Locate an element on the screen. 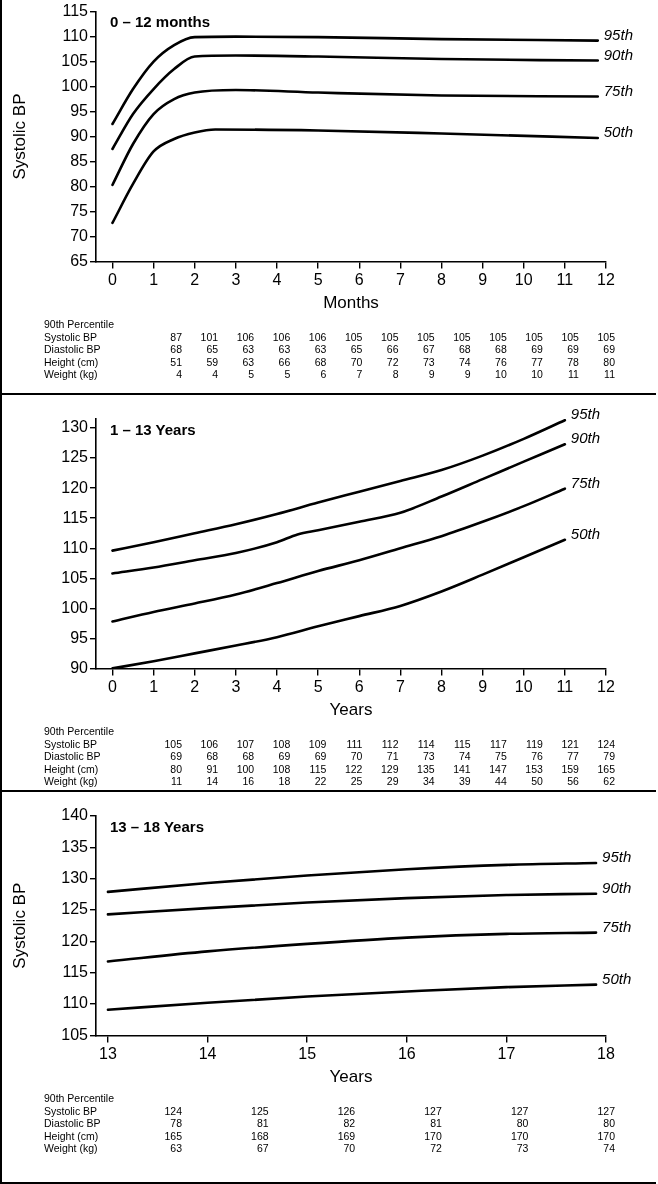  text: Systolic BP 87 101 106 106 106 105 105 105 105 105 105 105 105 is located at coordinates (329, 336).